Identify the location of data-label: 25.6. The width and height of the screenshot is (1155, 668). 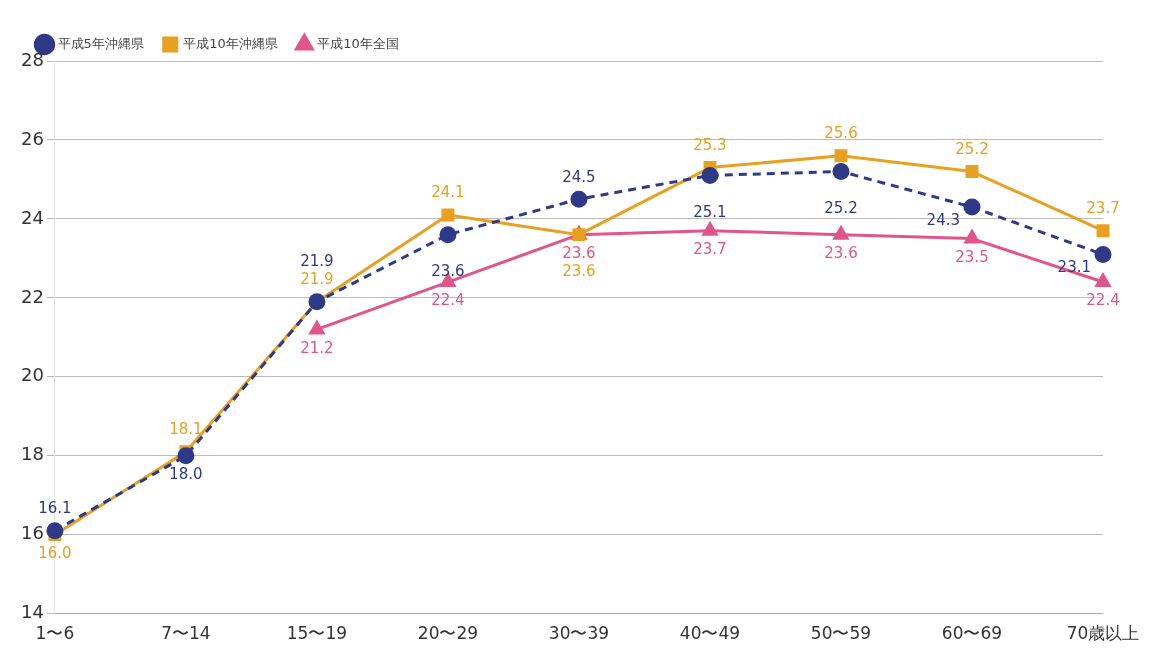
(841, 133).